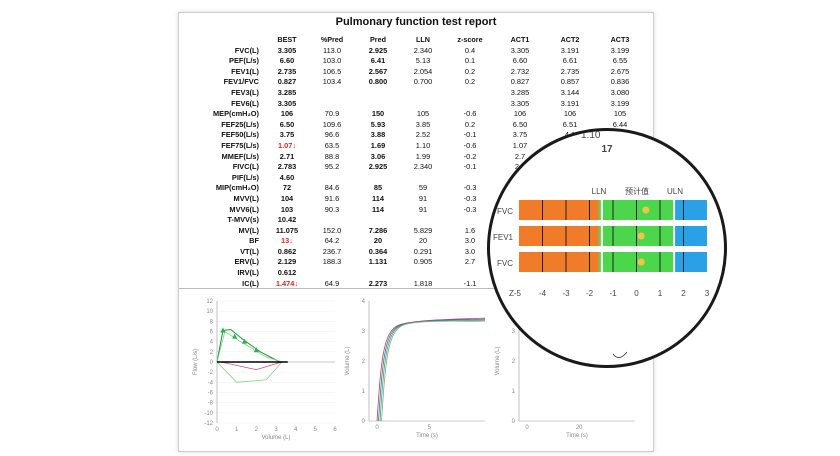 This screenshot has width=840, height=456. What do you see at coordinates (332, 198) in the screenshot?
I see `table-cell: 91.6` at bounding box center [332, 198].